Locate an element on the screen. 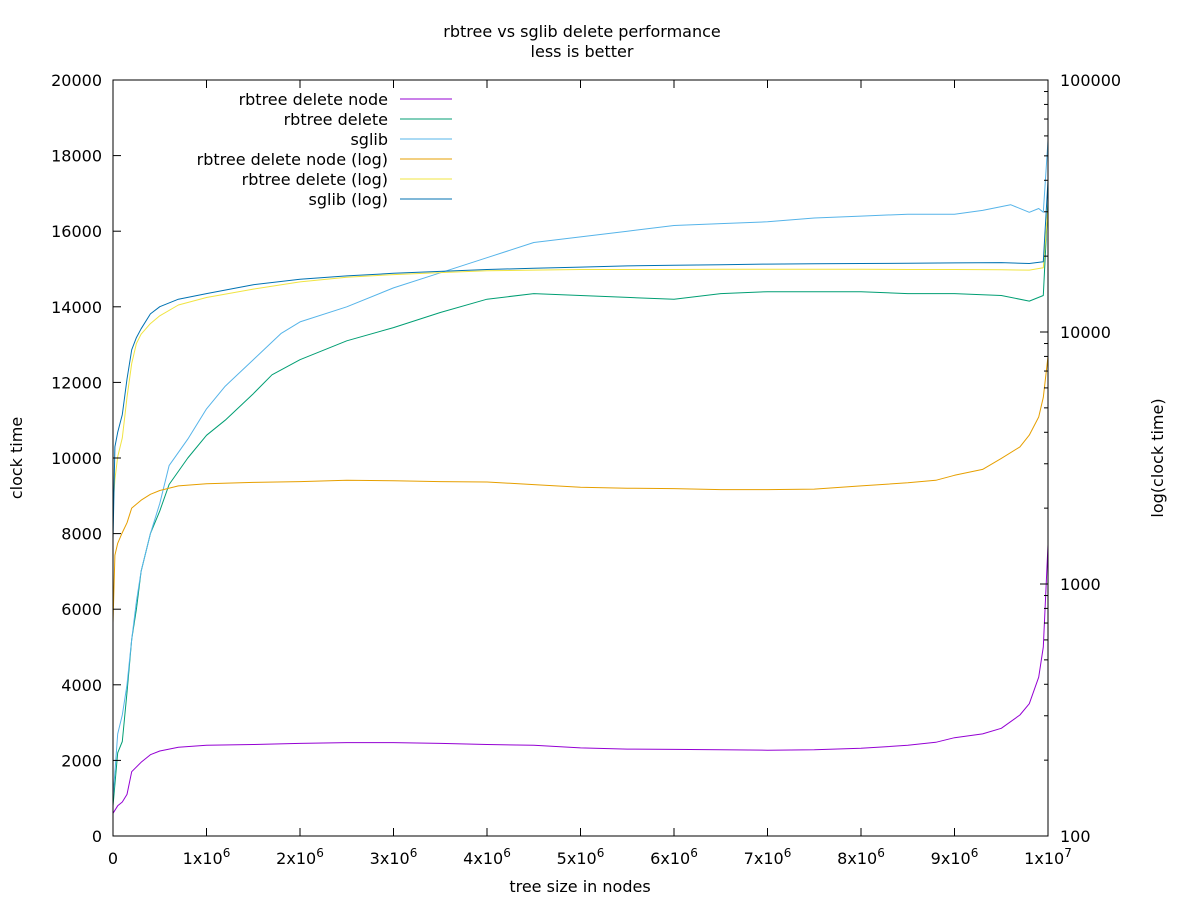 This screenshot has width=1200, height=900. x-tick-mantissa-0: 0 is located at coordinates (113, 858).